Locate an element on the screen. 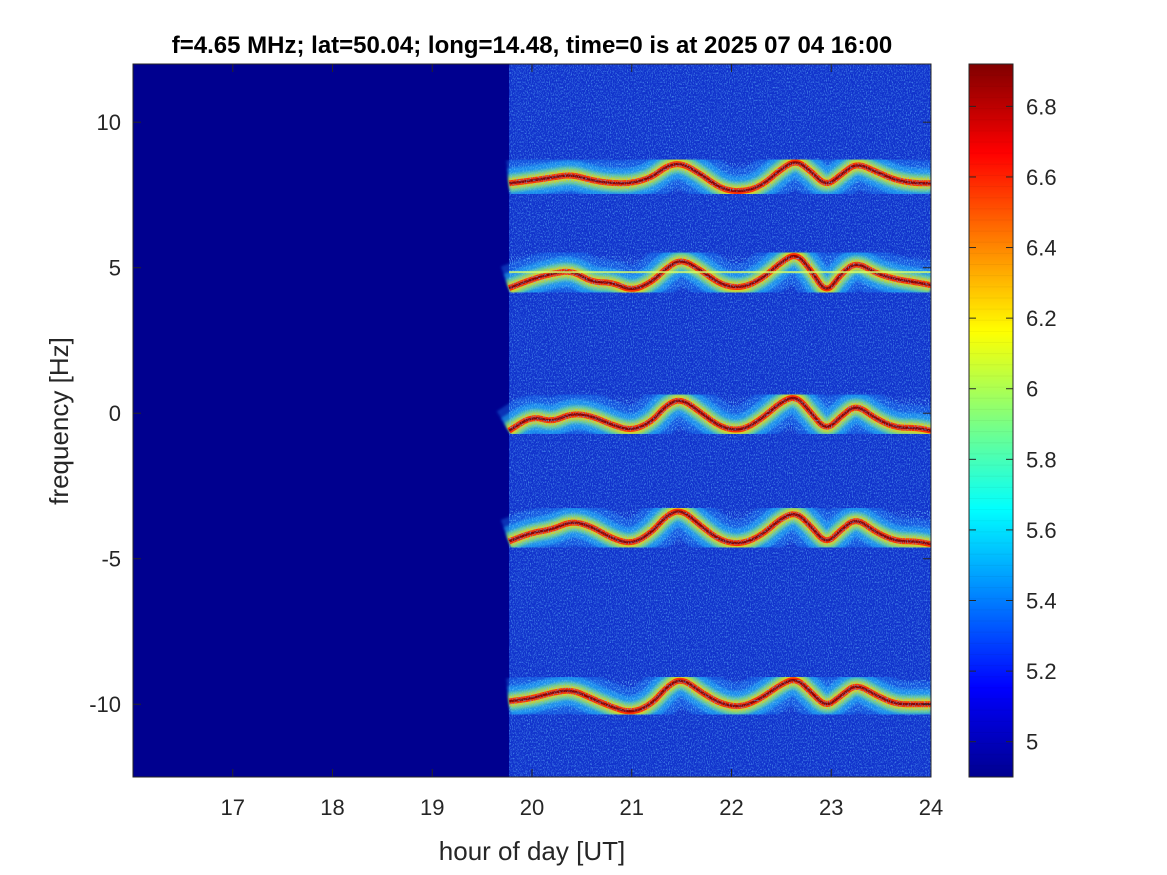  colorbar-axis: 5 5.2 5.4 5.6 5.8 6 6.2 6.4 6.6 6.8 is located at coordinates (1013, 424).